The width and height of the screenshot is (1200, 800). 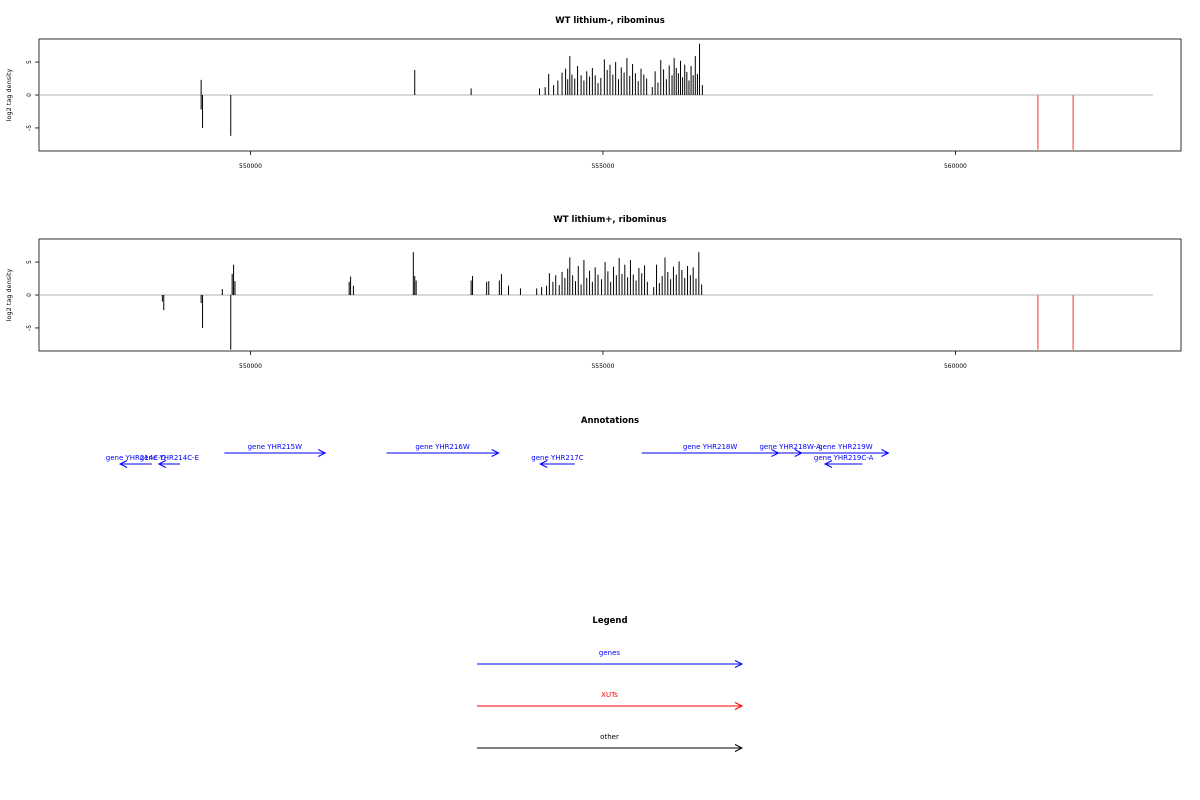 I want to click on annotation-feature: gene YHR216W, so click(x=443, y=450).